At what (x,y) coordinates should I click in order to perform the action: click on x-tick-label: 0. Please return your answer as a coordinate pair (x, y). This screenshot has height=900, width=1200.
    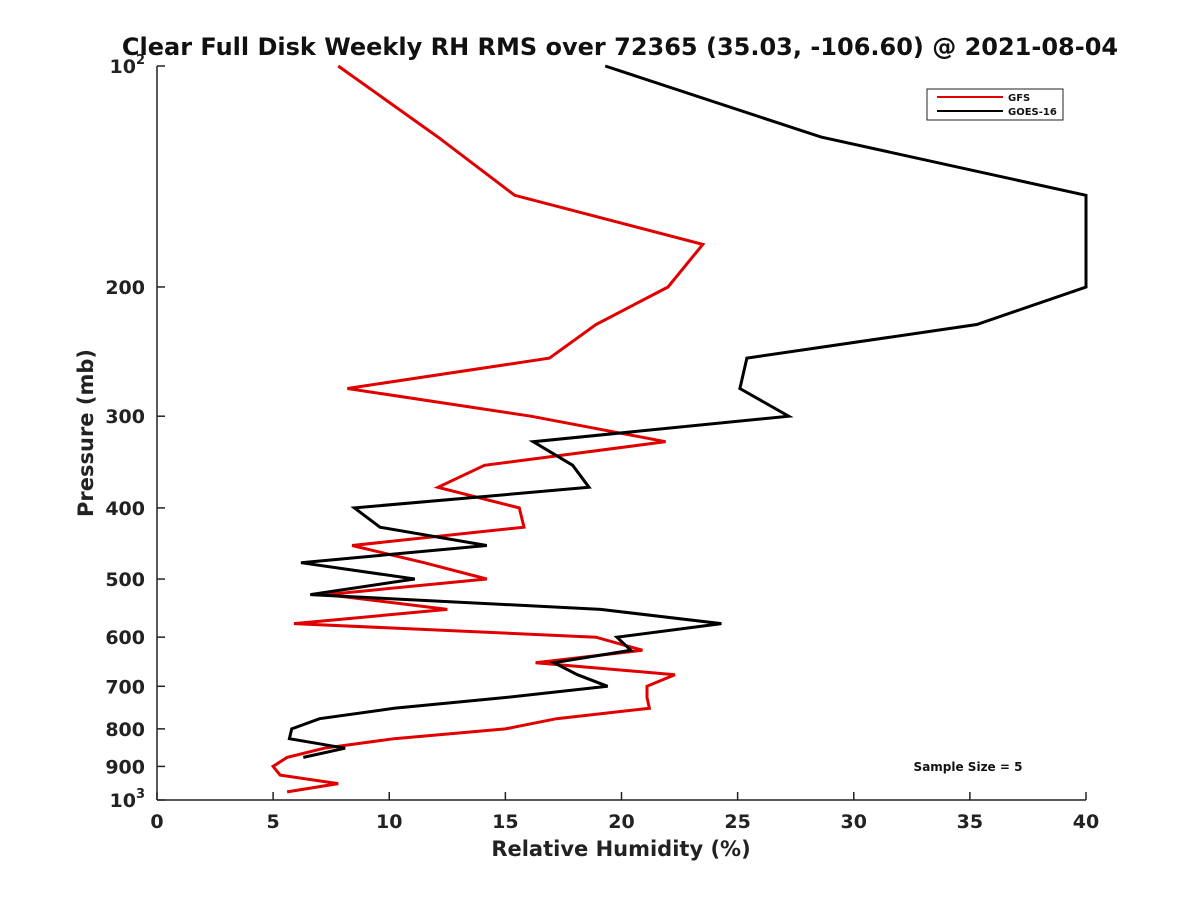
    Looking at the image, I should click on (156, 822).